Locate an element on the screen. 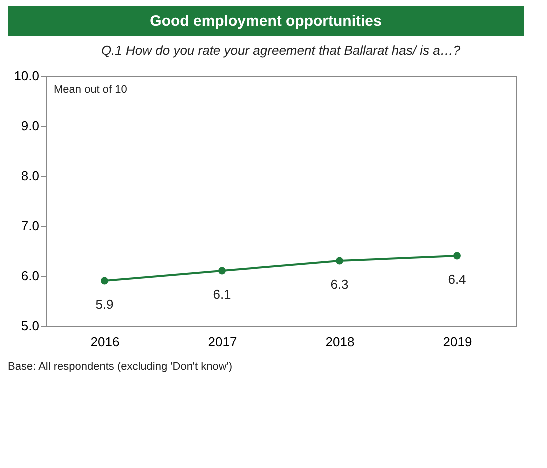  chart-title: Good employment opportunities is located at coordinates (266, 21).